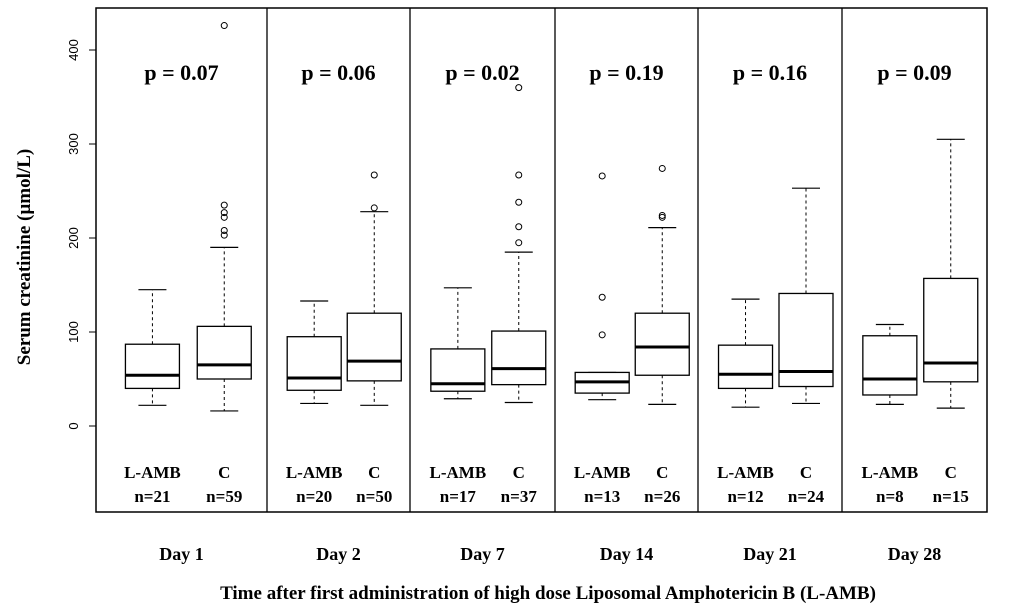 This screenshot has width=1016, height=608. I want to click on sample-size-label: n=8, so click(890, 496).